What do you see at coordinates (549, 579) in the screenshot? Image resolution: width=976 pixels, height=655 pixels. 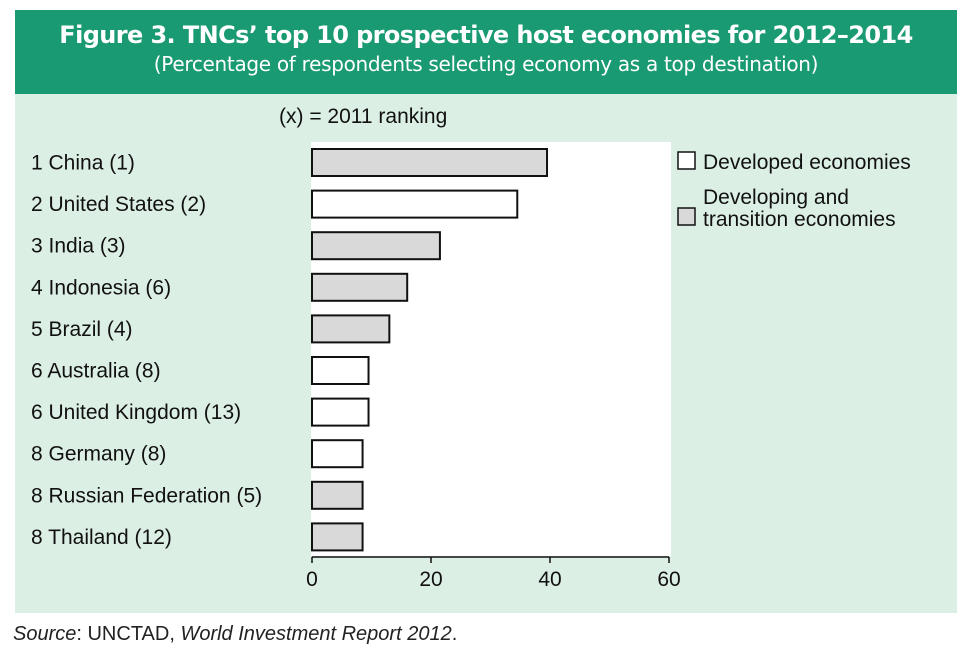 I see `x-tick-label: 40` at bounding box center [549, 579].